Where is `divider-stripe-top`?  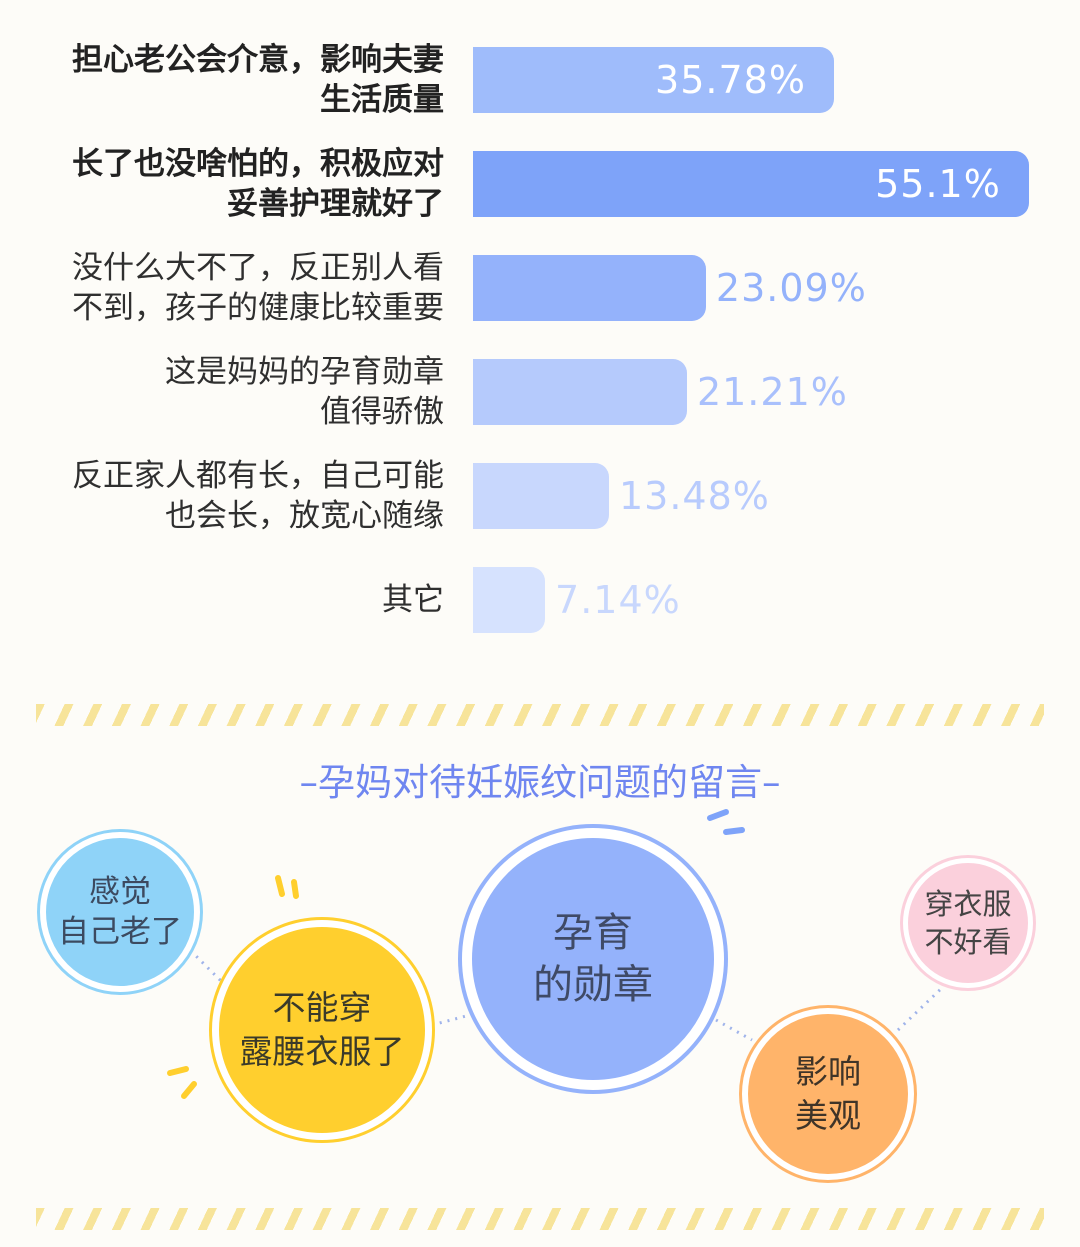
divider-stripe-top is located at coordinates (540, 715).